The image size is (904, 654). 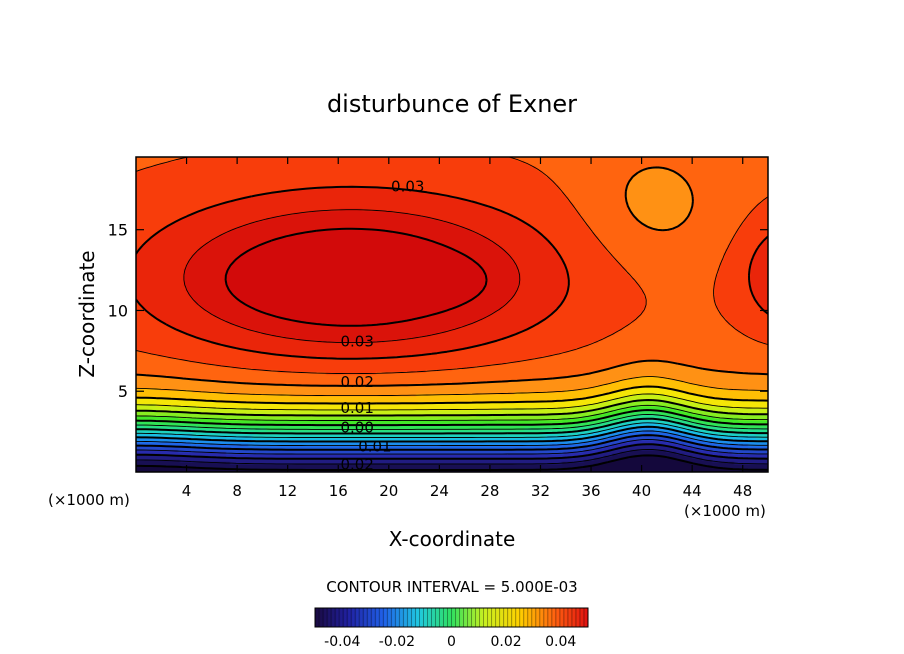 What do you see at coordinates (725, 511) in the screenshot?
I see `x-unit-right: (×1000 m)` at bounding box center [725, 511].